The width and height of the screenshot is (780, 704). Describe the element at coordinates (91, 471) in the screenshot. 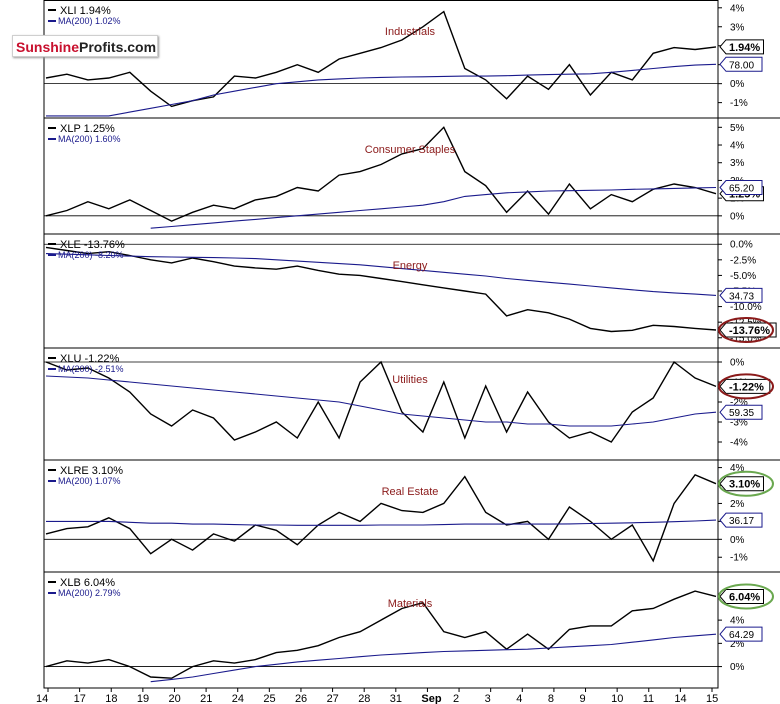

I see `legend-price: XLRE 3.10%` at that location.